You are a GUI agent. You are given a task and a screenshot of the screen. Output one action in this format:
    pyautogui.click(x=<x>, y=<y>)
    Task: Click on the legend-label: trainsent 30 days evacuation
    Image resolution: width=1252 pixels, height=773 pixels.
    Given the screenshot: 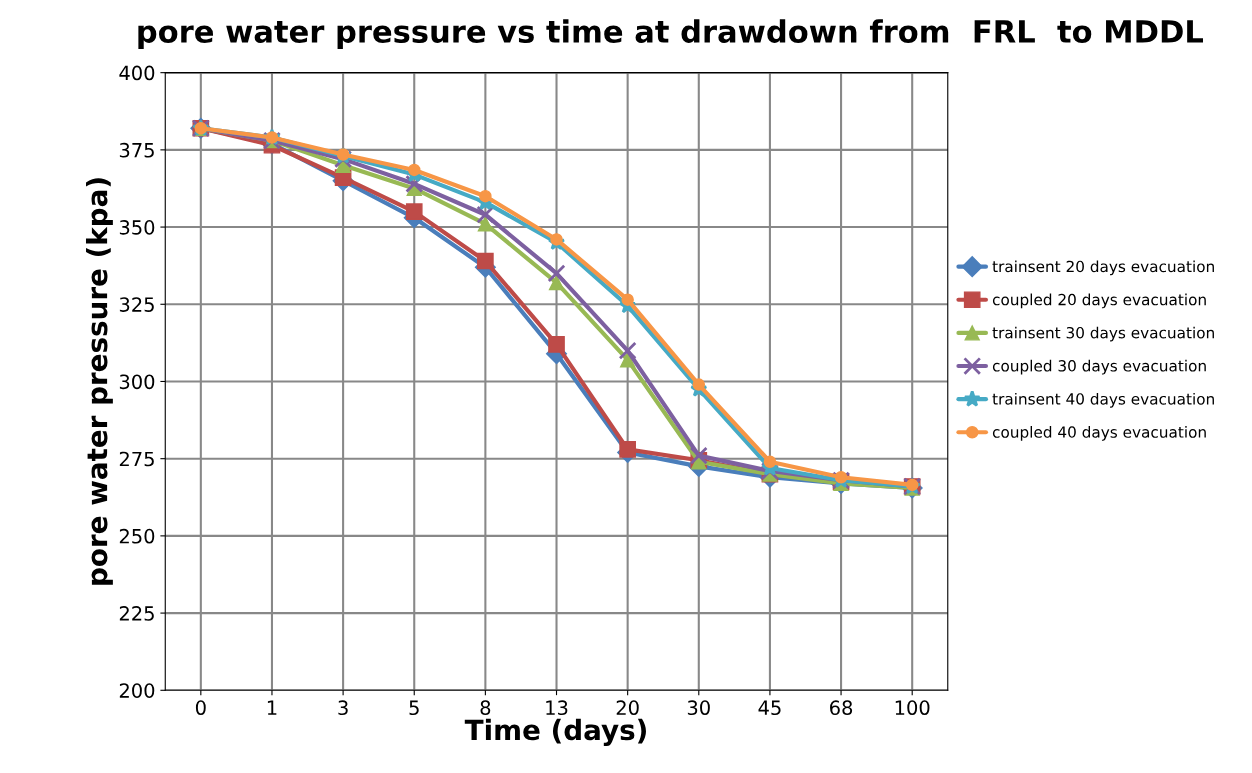 What is the action you would take?
    pyautogui.click(x=1103, y=334)
    